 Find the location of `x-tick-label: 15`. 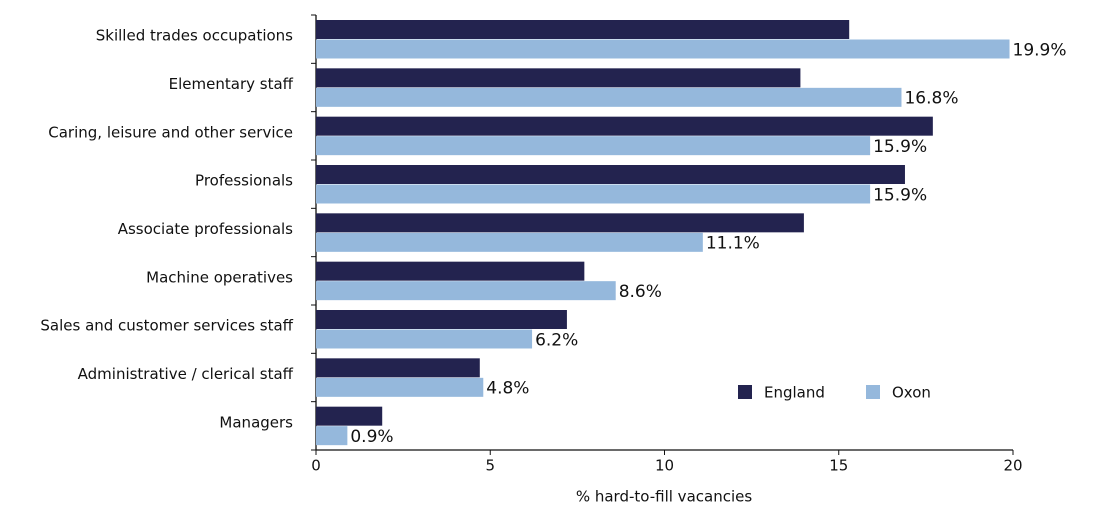

x-tick-label: 15 is located at coordinates (838, 466).